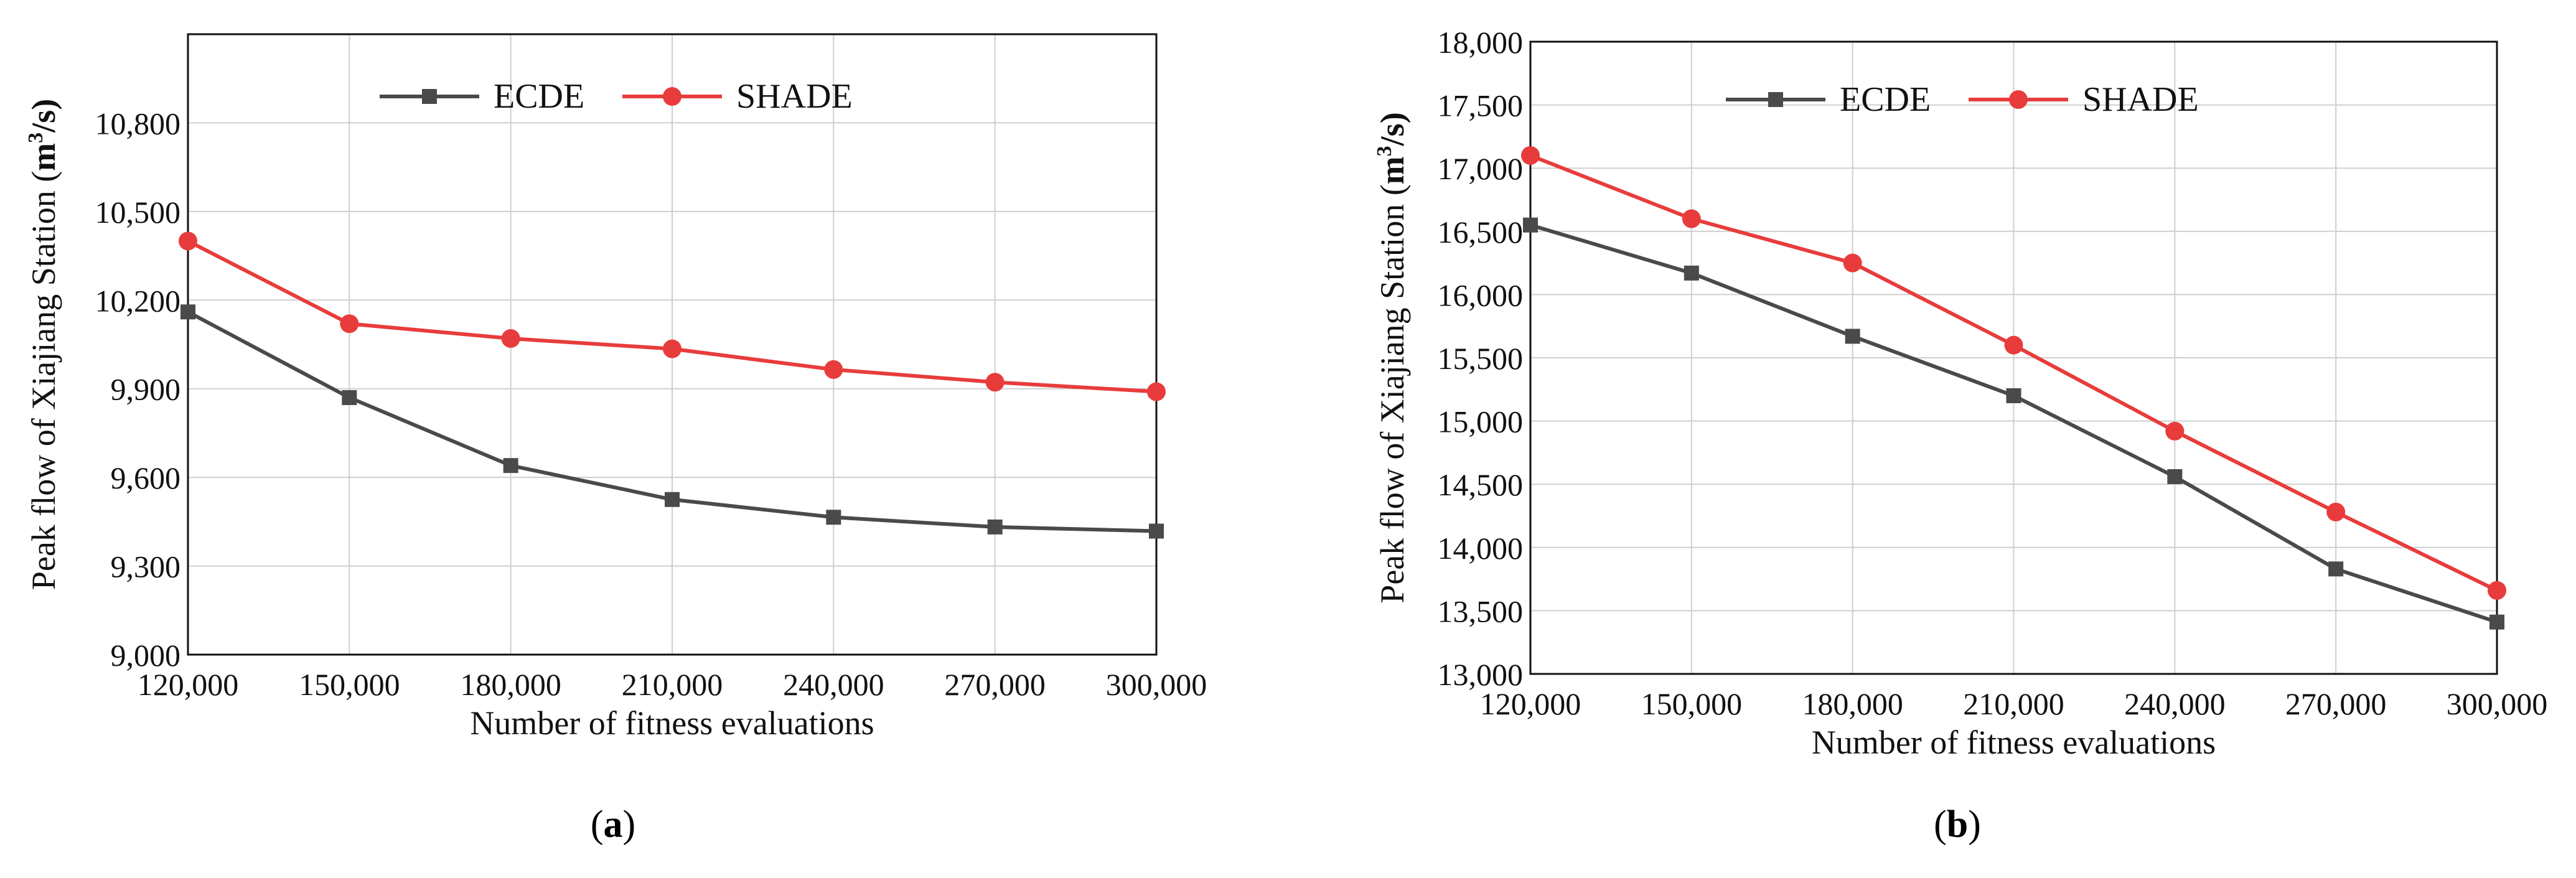 The width and height of the screenshot is (2576, 878). Describe the element at coordinates (146, 477) in the screenshot. I see `y-tick-label: 9,600` at that location.